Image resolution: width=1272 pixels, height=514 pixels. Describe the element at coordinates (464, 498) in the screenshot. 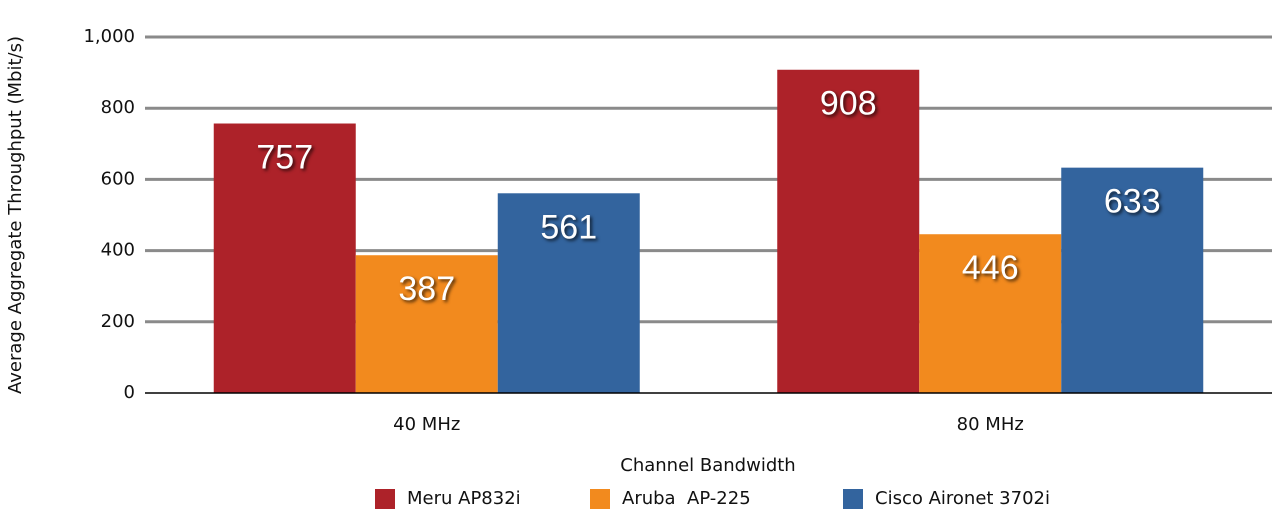

I see `legend-label: Meru AP832i` at that location.